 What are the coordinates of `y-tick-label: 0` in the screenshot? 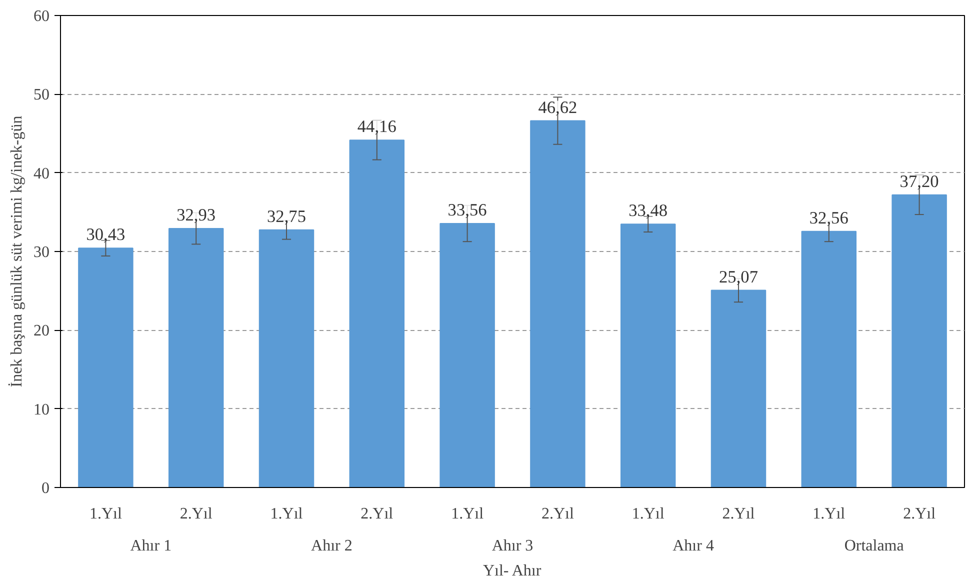 It's located at (46, 488).